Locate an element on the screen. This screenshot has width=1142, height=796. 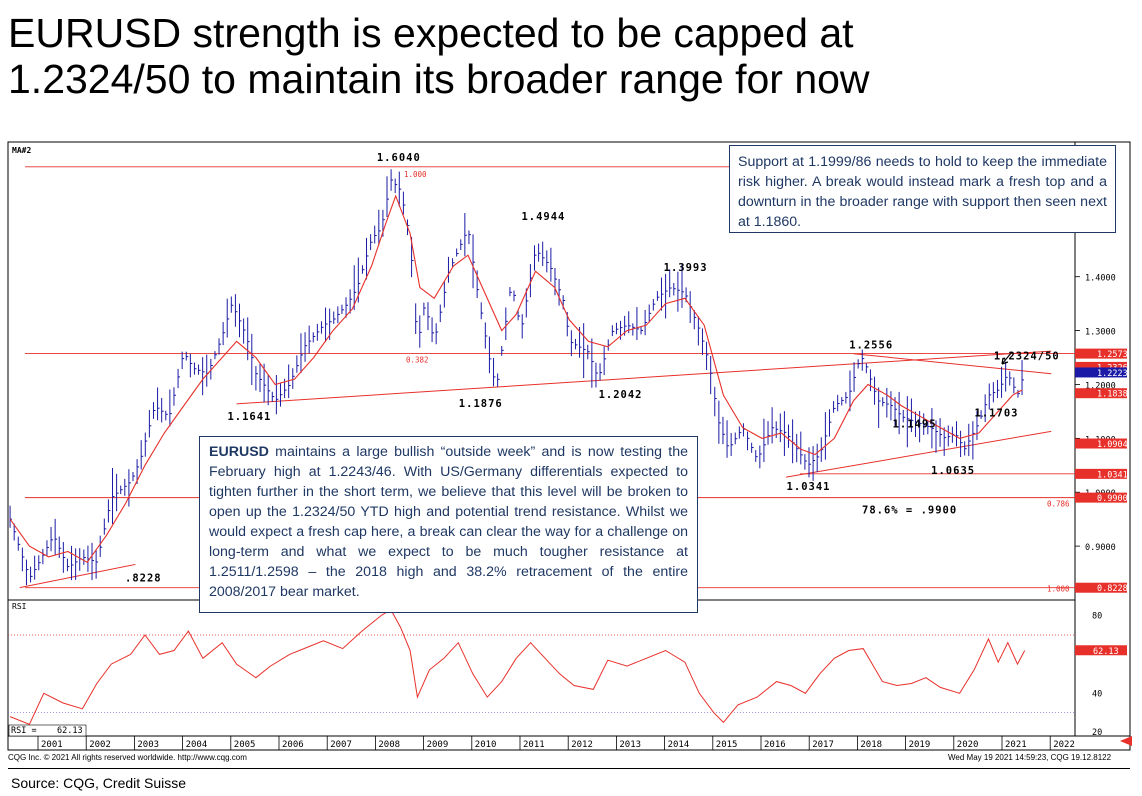
rsi-readout: RSI = 62.13 is located at coordinates (47, 731).